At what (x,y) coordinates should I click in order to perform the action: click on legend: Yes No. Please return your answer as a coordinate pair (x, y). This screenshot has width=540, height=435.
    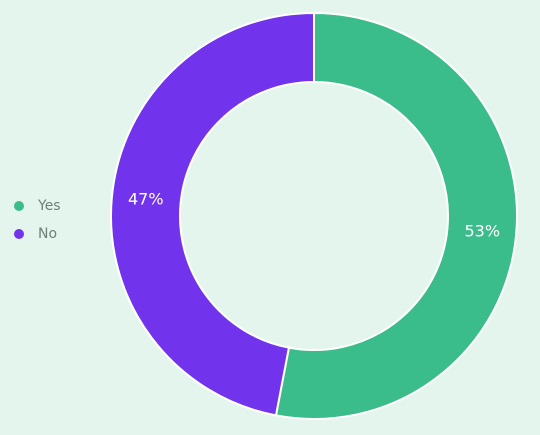
    Looking at the image, I should click on (37, 220).